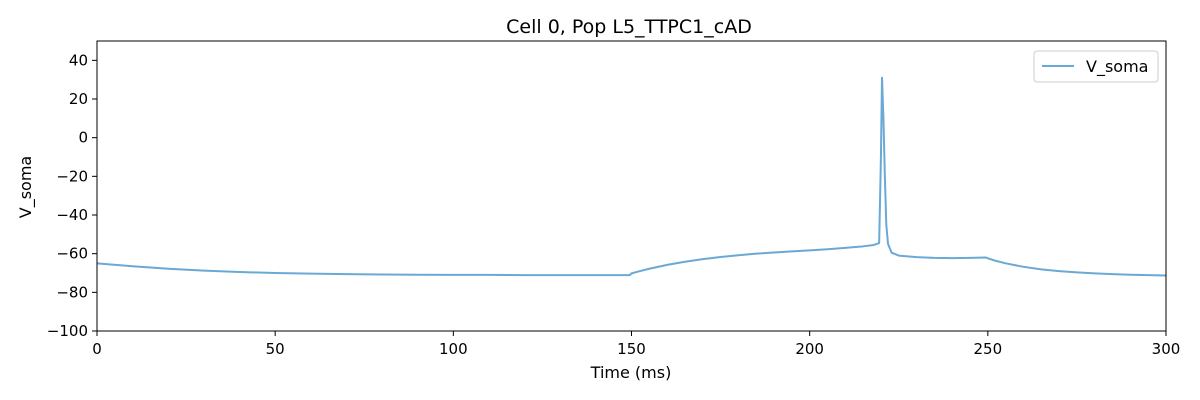 This screenshot has width=1200, height=400. What do you see at coordinates (809, 349) in the screenshot?
I see `x-tick-label: 200` at bounding box center [809, 349].